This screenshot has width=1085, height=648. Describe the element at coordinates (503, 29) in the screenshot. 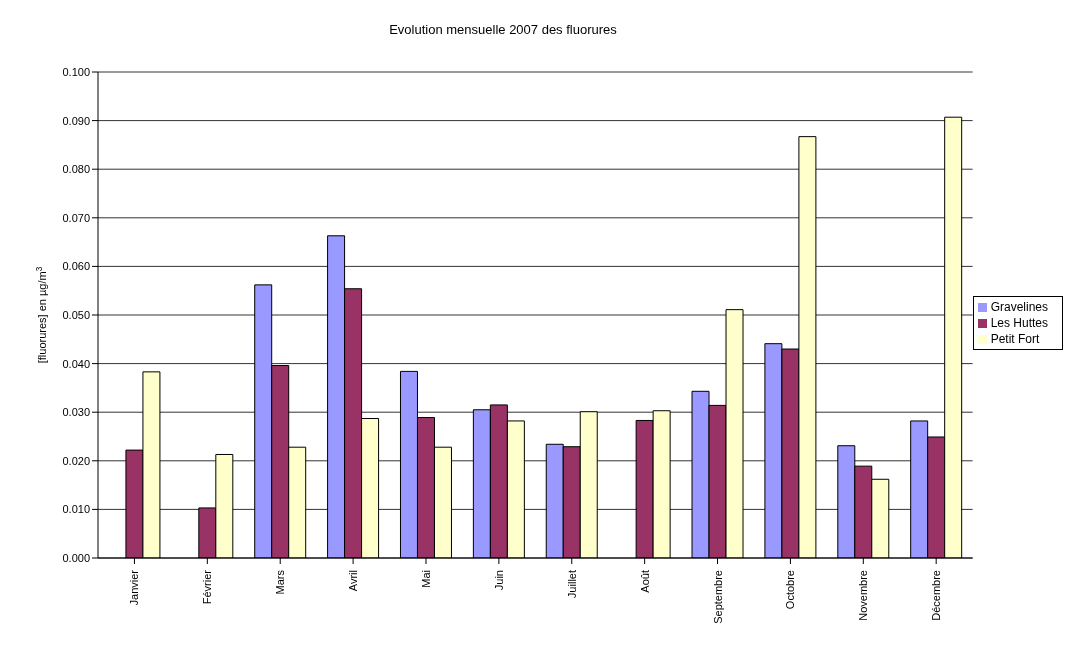

I see `chart-title: Evolution mensuelle 2007 des fluorures` at that location.